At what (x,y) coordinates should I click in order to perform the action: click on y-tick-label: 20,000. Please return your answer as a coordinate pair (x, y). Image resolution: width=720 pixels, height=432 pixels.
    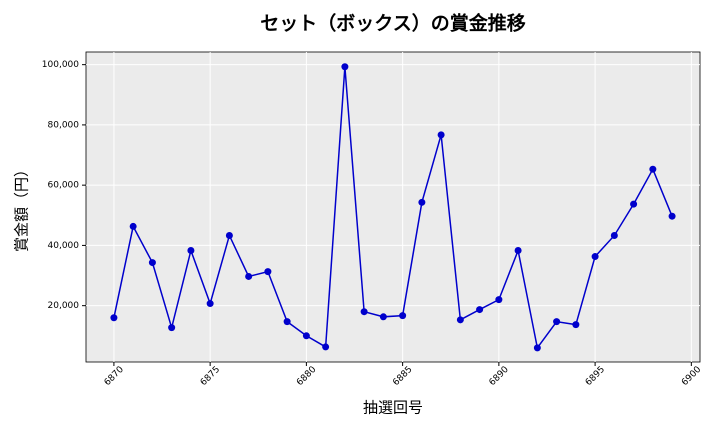
    Looking at the image, I should click on (64, 306).